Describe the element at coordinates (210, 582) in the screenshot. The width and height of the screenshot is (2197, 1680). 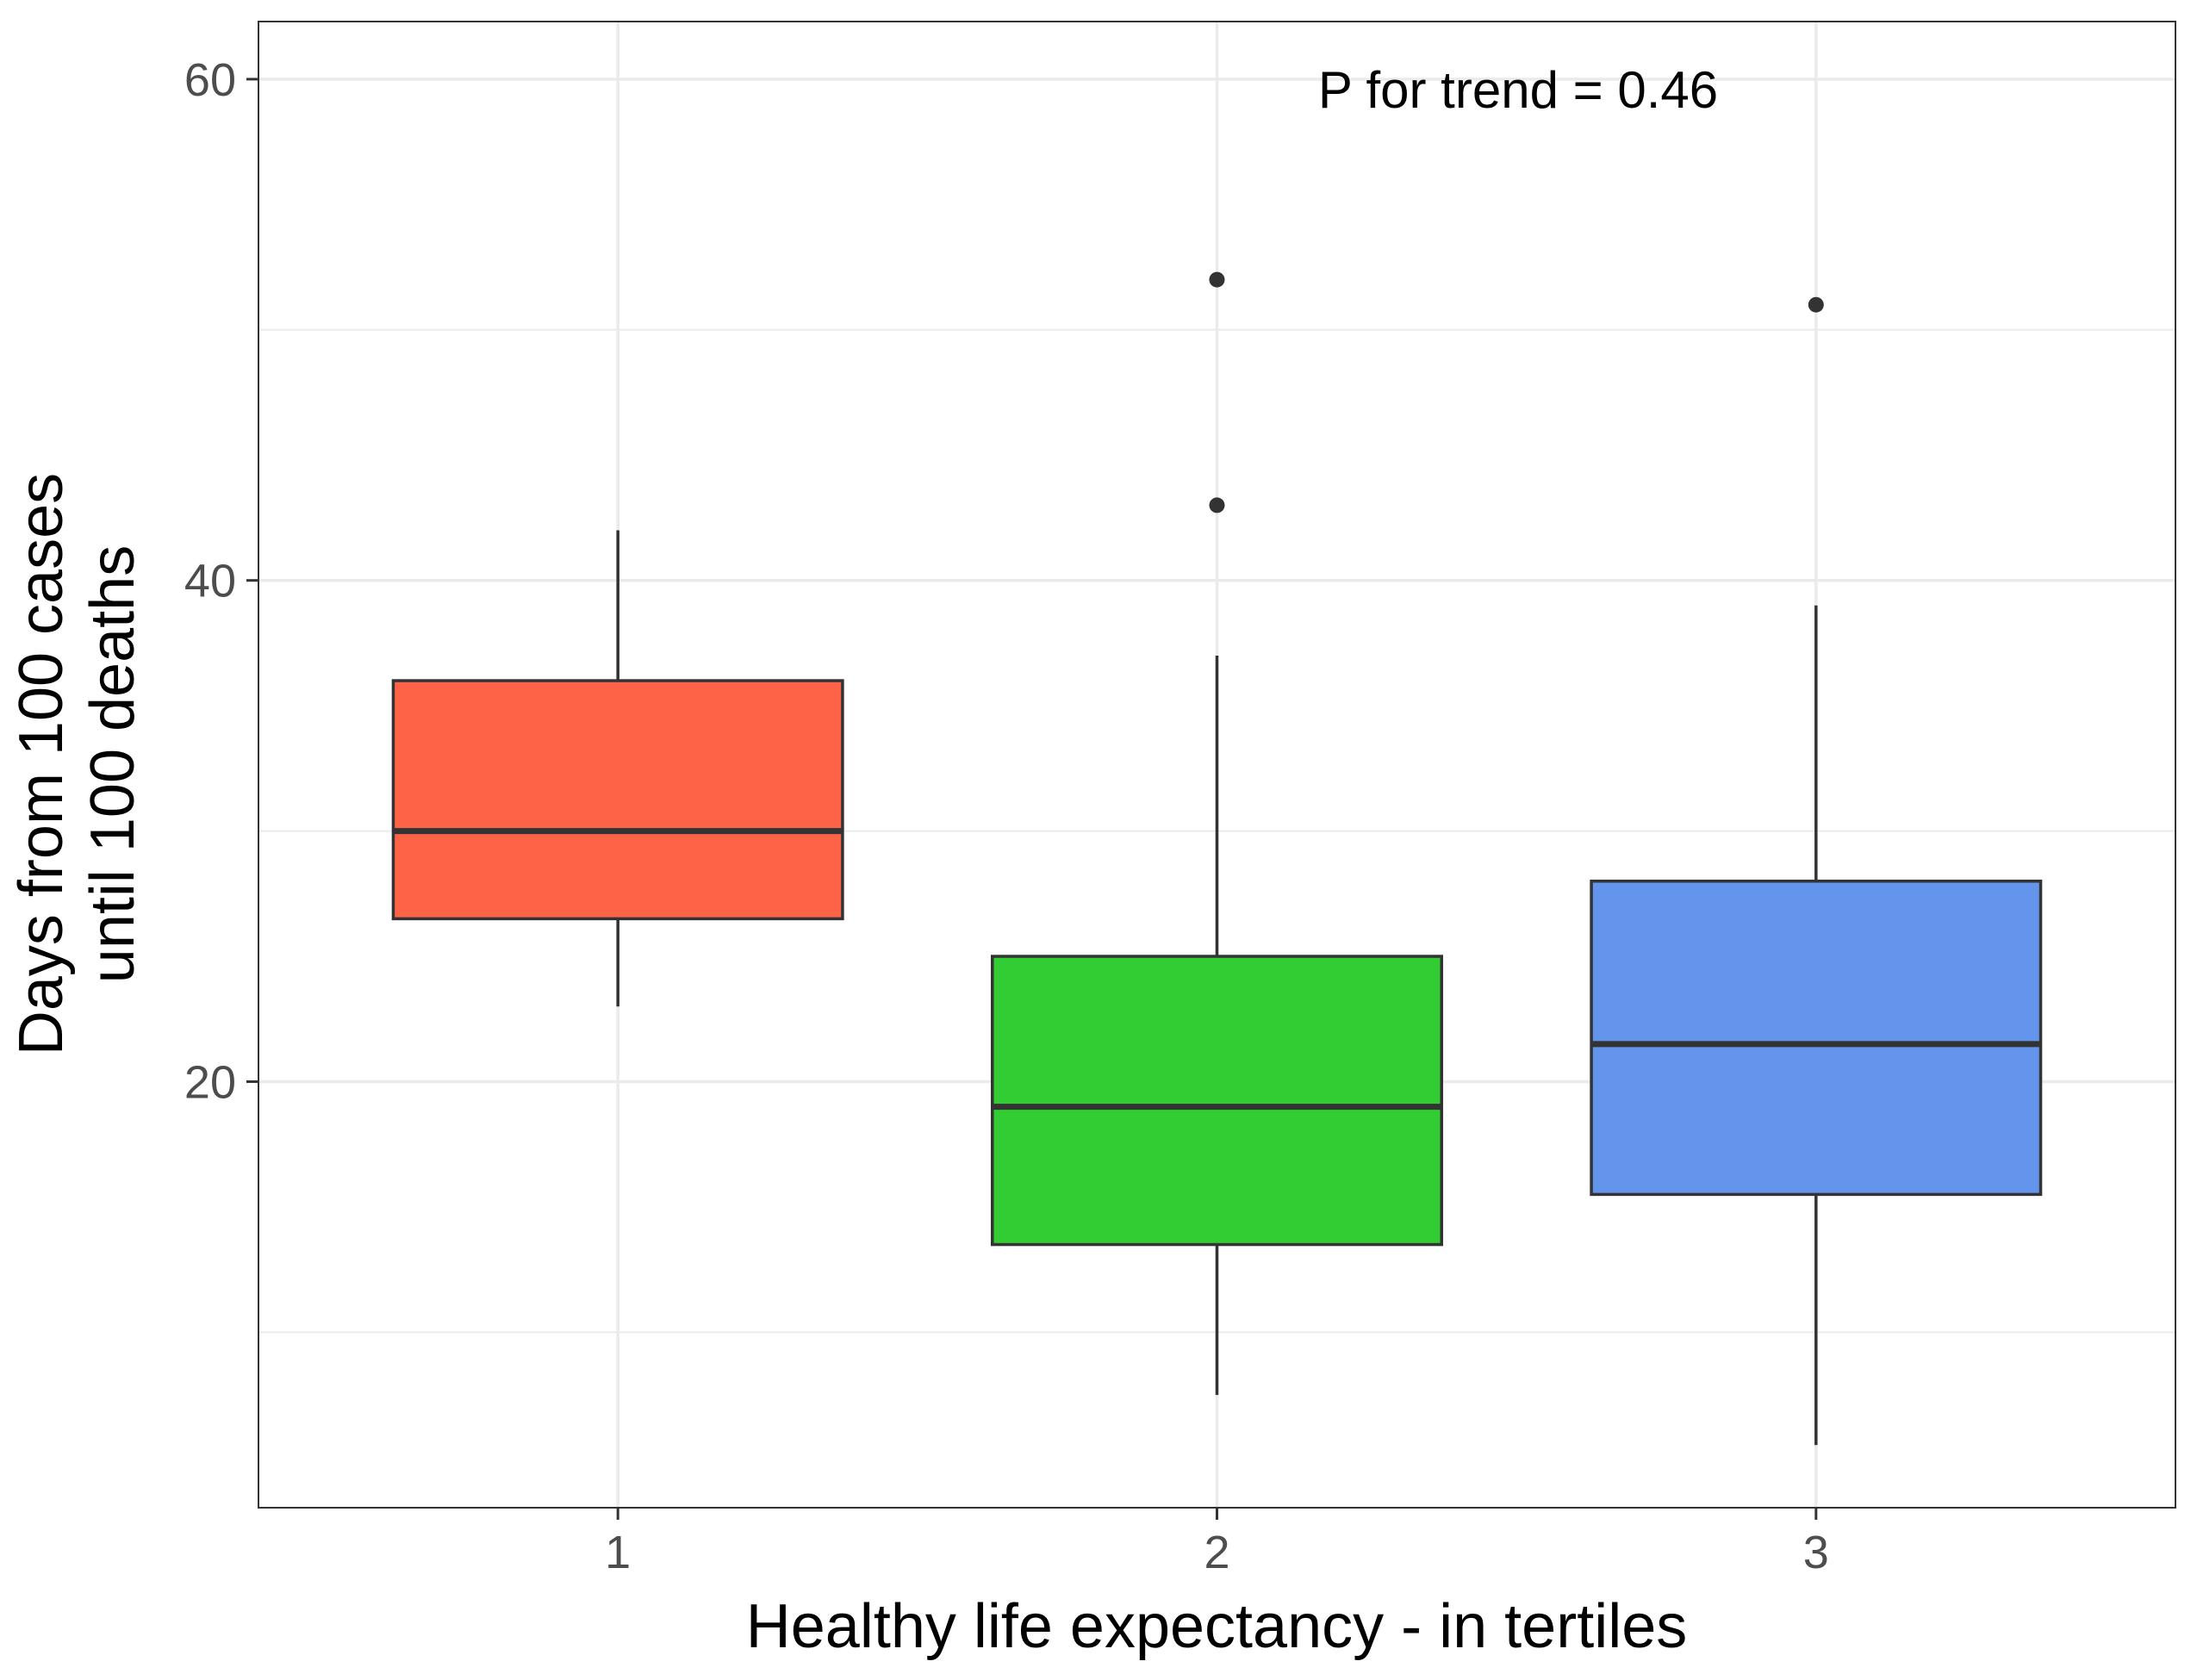
I see `y-tick-label: 40` at that location.